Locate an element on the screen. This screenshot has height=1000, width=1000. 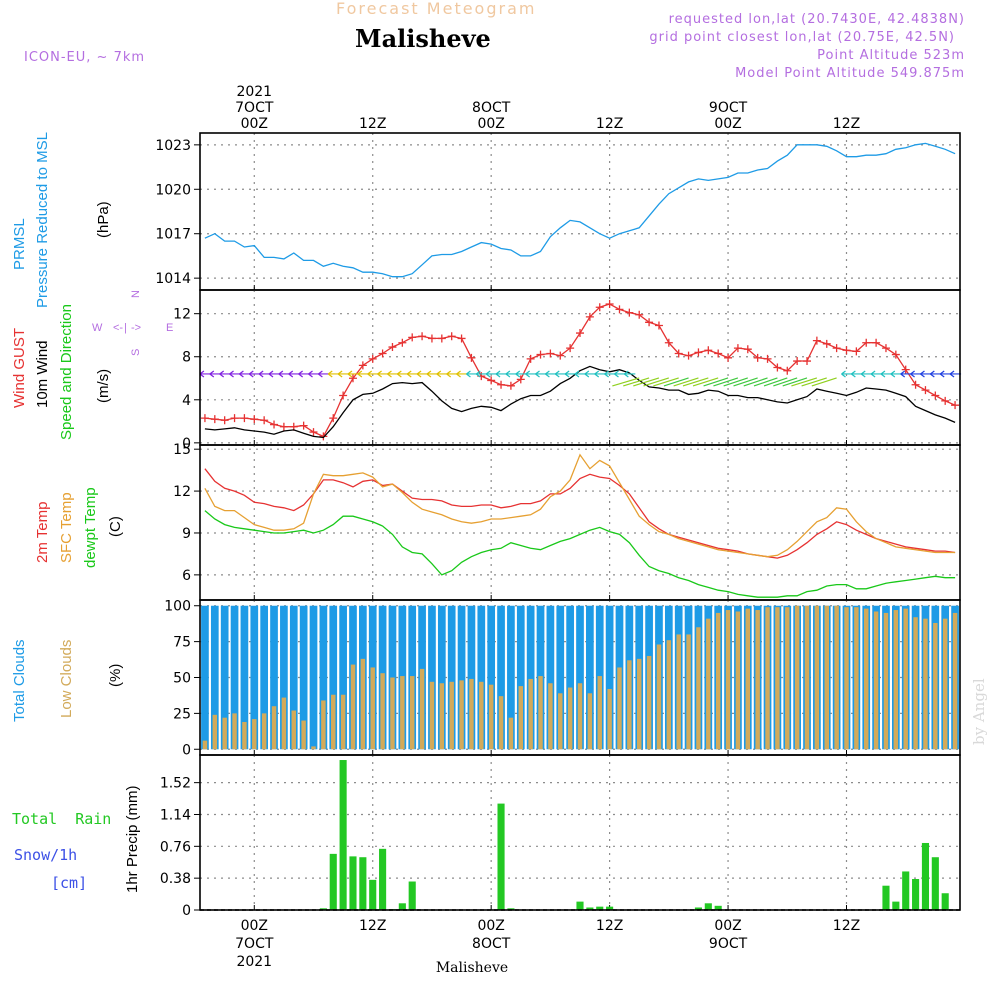
compass-west: W is located at coordinates (97, 328).